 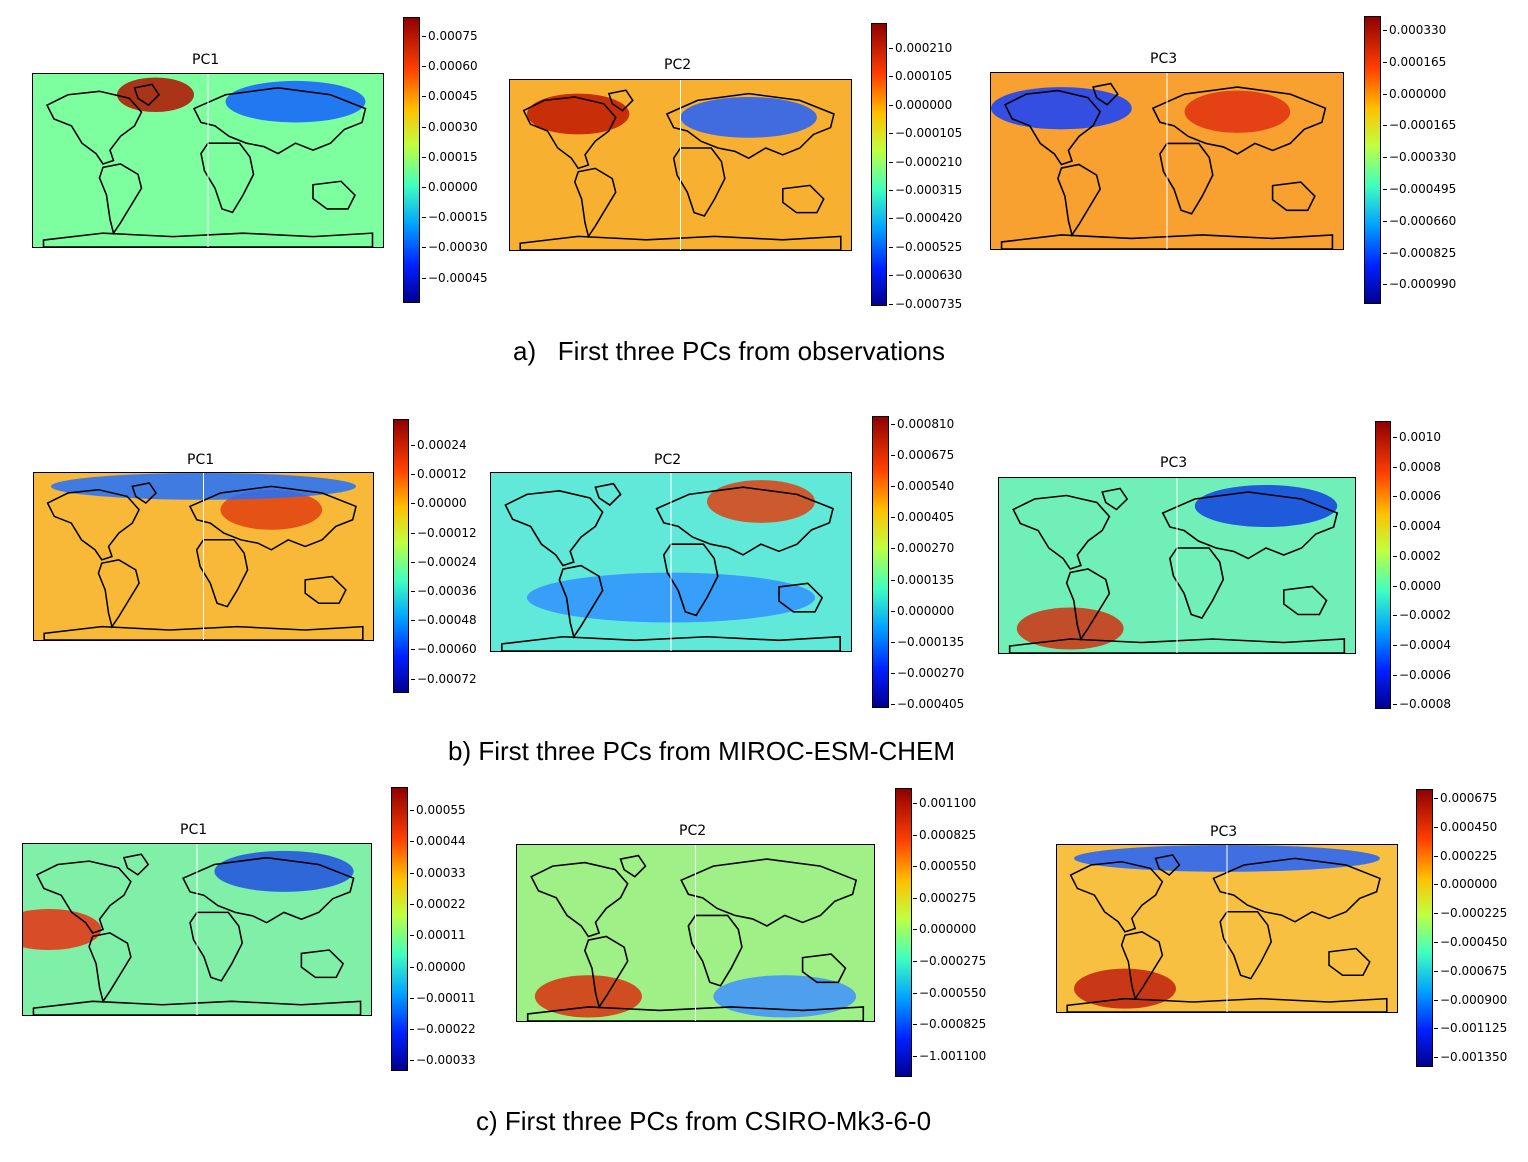 What do you see at coordinates (925, 275) in the screenshot?
I see `colorbar-tick-label: −0.000630` at bounding box center [925, 275].